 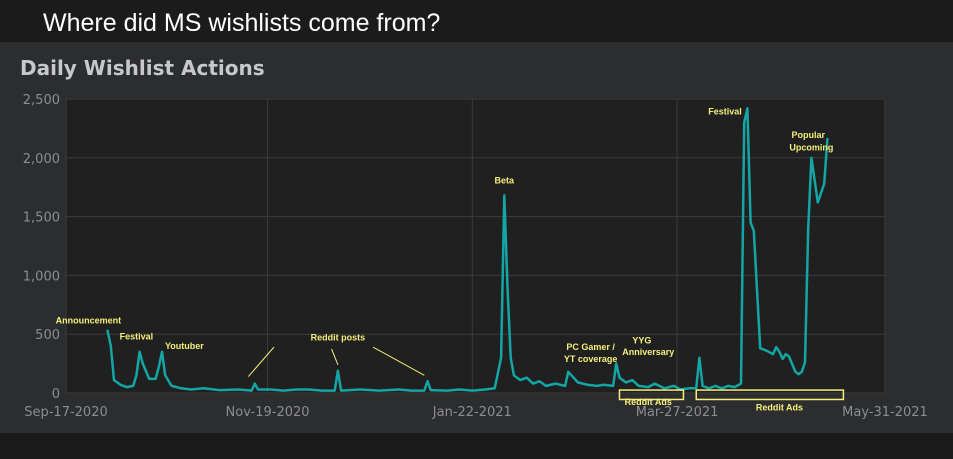 I want to click on chart-annotation: YT coverage, so click(x=591, y=359).